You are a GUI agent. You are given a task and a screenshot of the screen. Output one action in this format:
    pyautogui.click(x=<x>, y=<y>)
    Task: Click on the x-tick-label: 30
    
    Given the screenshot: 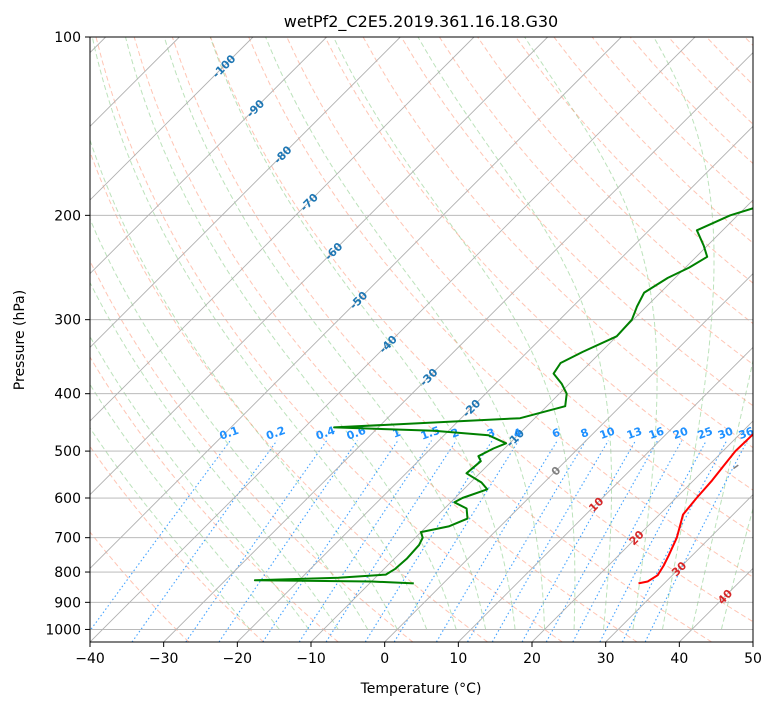 What is the action you would take?
    pyautogui.click(x=606, y=659)
    